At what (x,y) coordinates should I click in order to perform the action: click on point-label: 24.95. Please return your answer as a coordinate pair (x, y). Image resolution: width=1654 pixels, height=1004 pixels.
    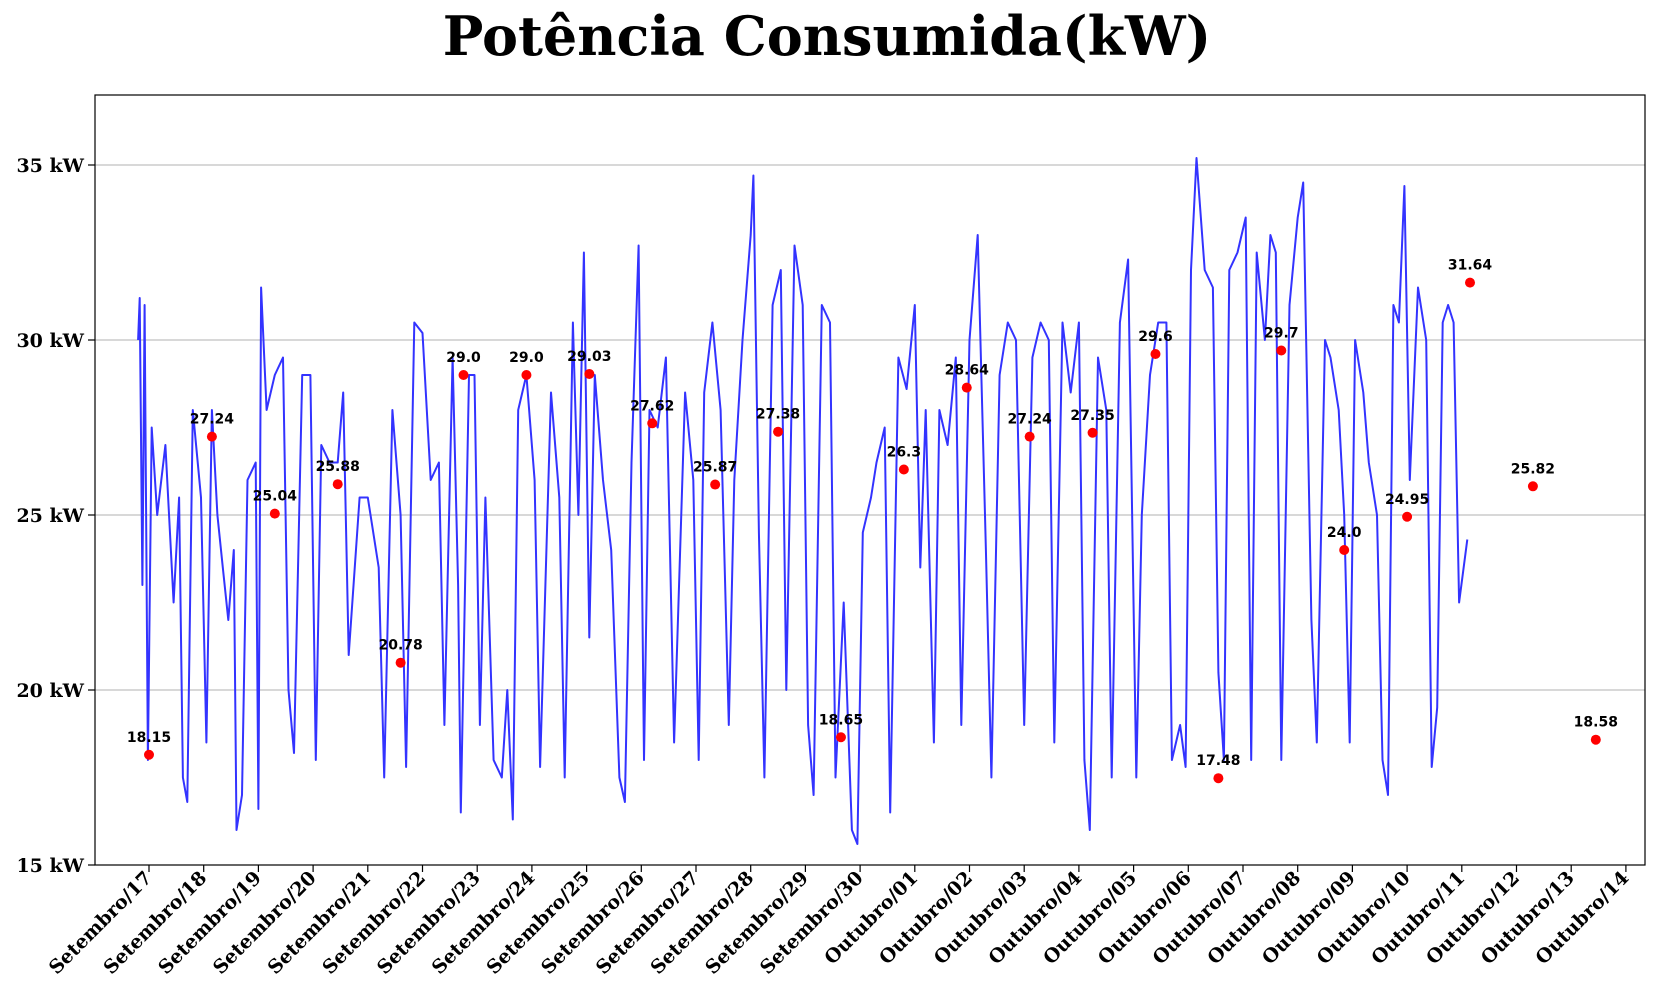
    Looking at the image, I should click on (1407, 500).